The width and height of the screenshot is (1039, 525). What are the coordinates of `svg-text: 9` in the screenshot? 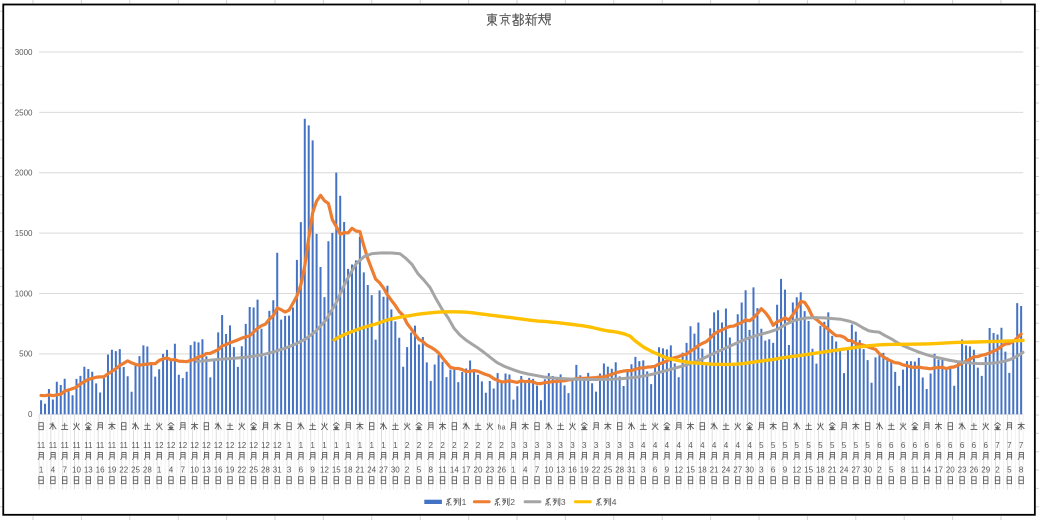 It's located at (667, 469).